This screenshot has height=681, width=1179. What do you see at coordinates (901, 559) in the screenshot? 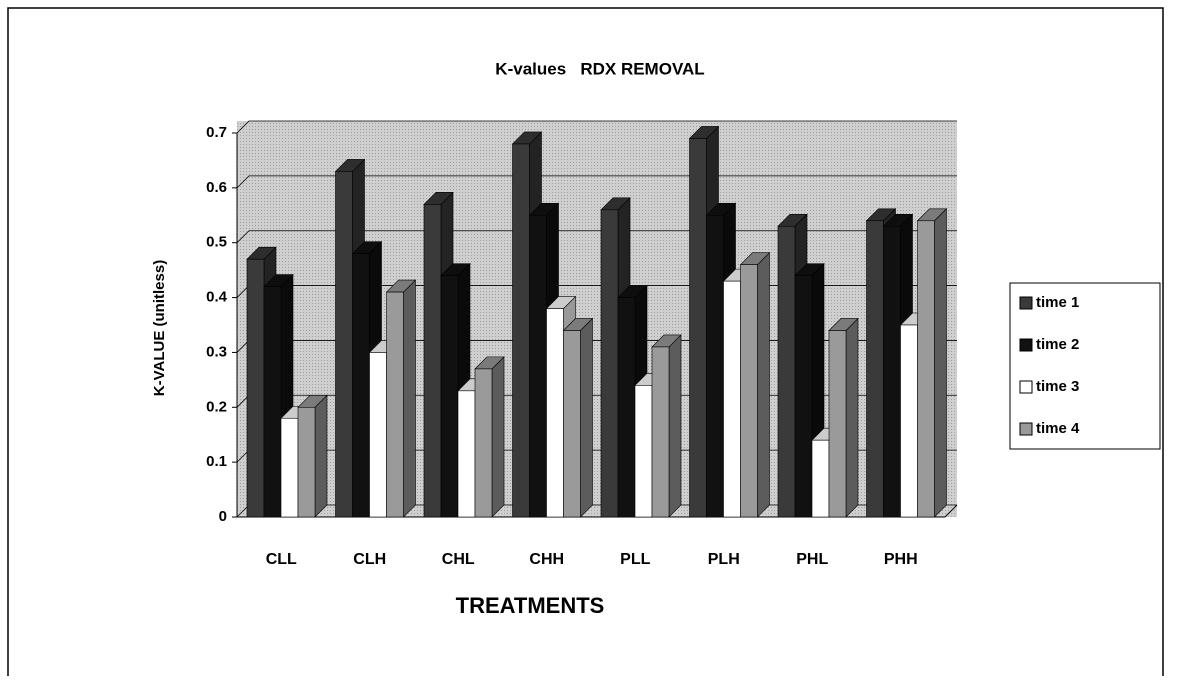
I see `x-tick-label: PHH` at bounding box center [901, 559].